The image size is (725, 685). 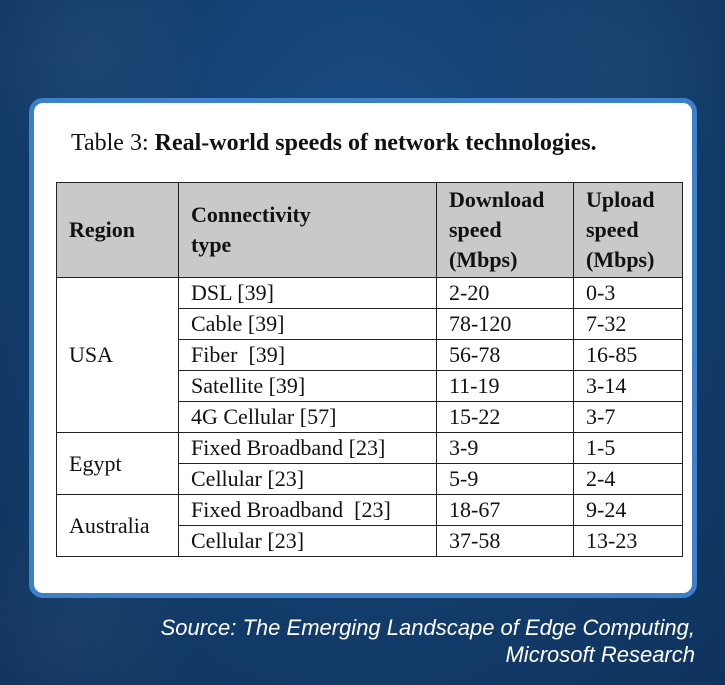 I want to click on header-connectivity: Connectivity type, so click(x=307, y=230).